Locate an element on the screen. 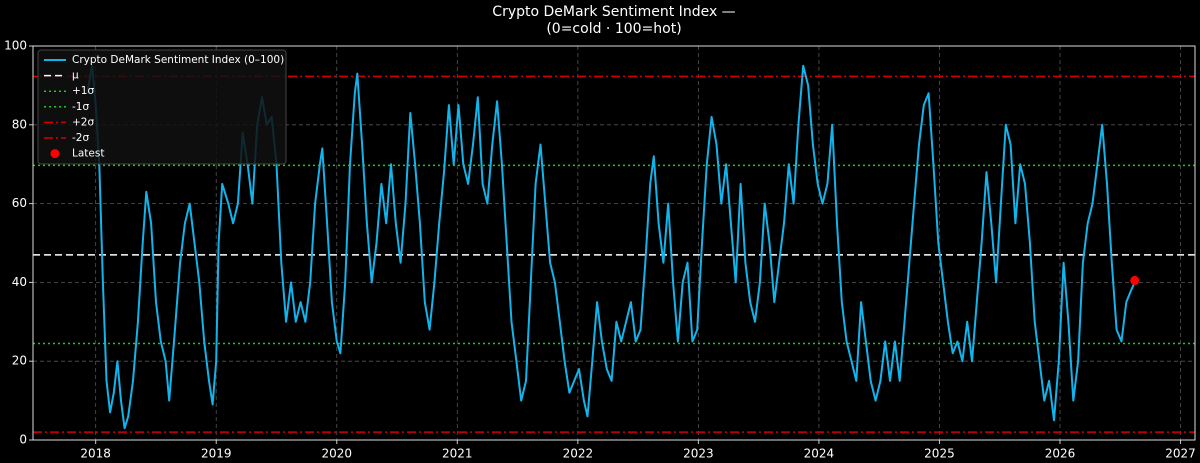 The width and height of the screenshot is (1200, 463). y-tick-label: 0 is located at coordinates (23, 440).